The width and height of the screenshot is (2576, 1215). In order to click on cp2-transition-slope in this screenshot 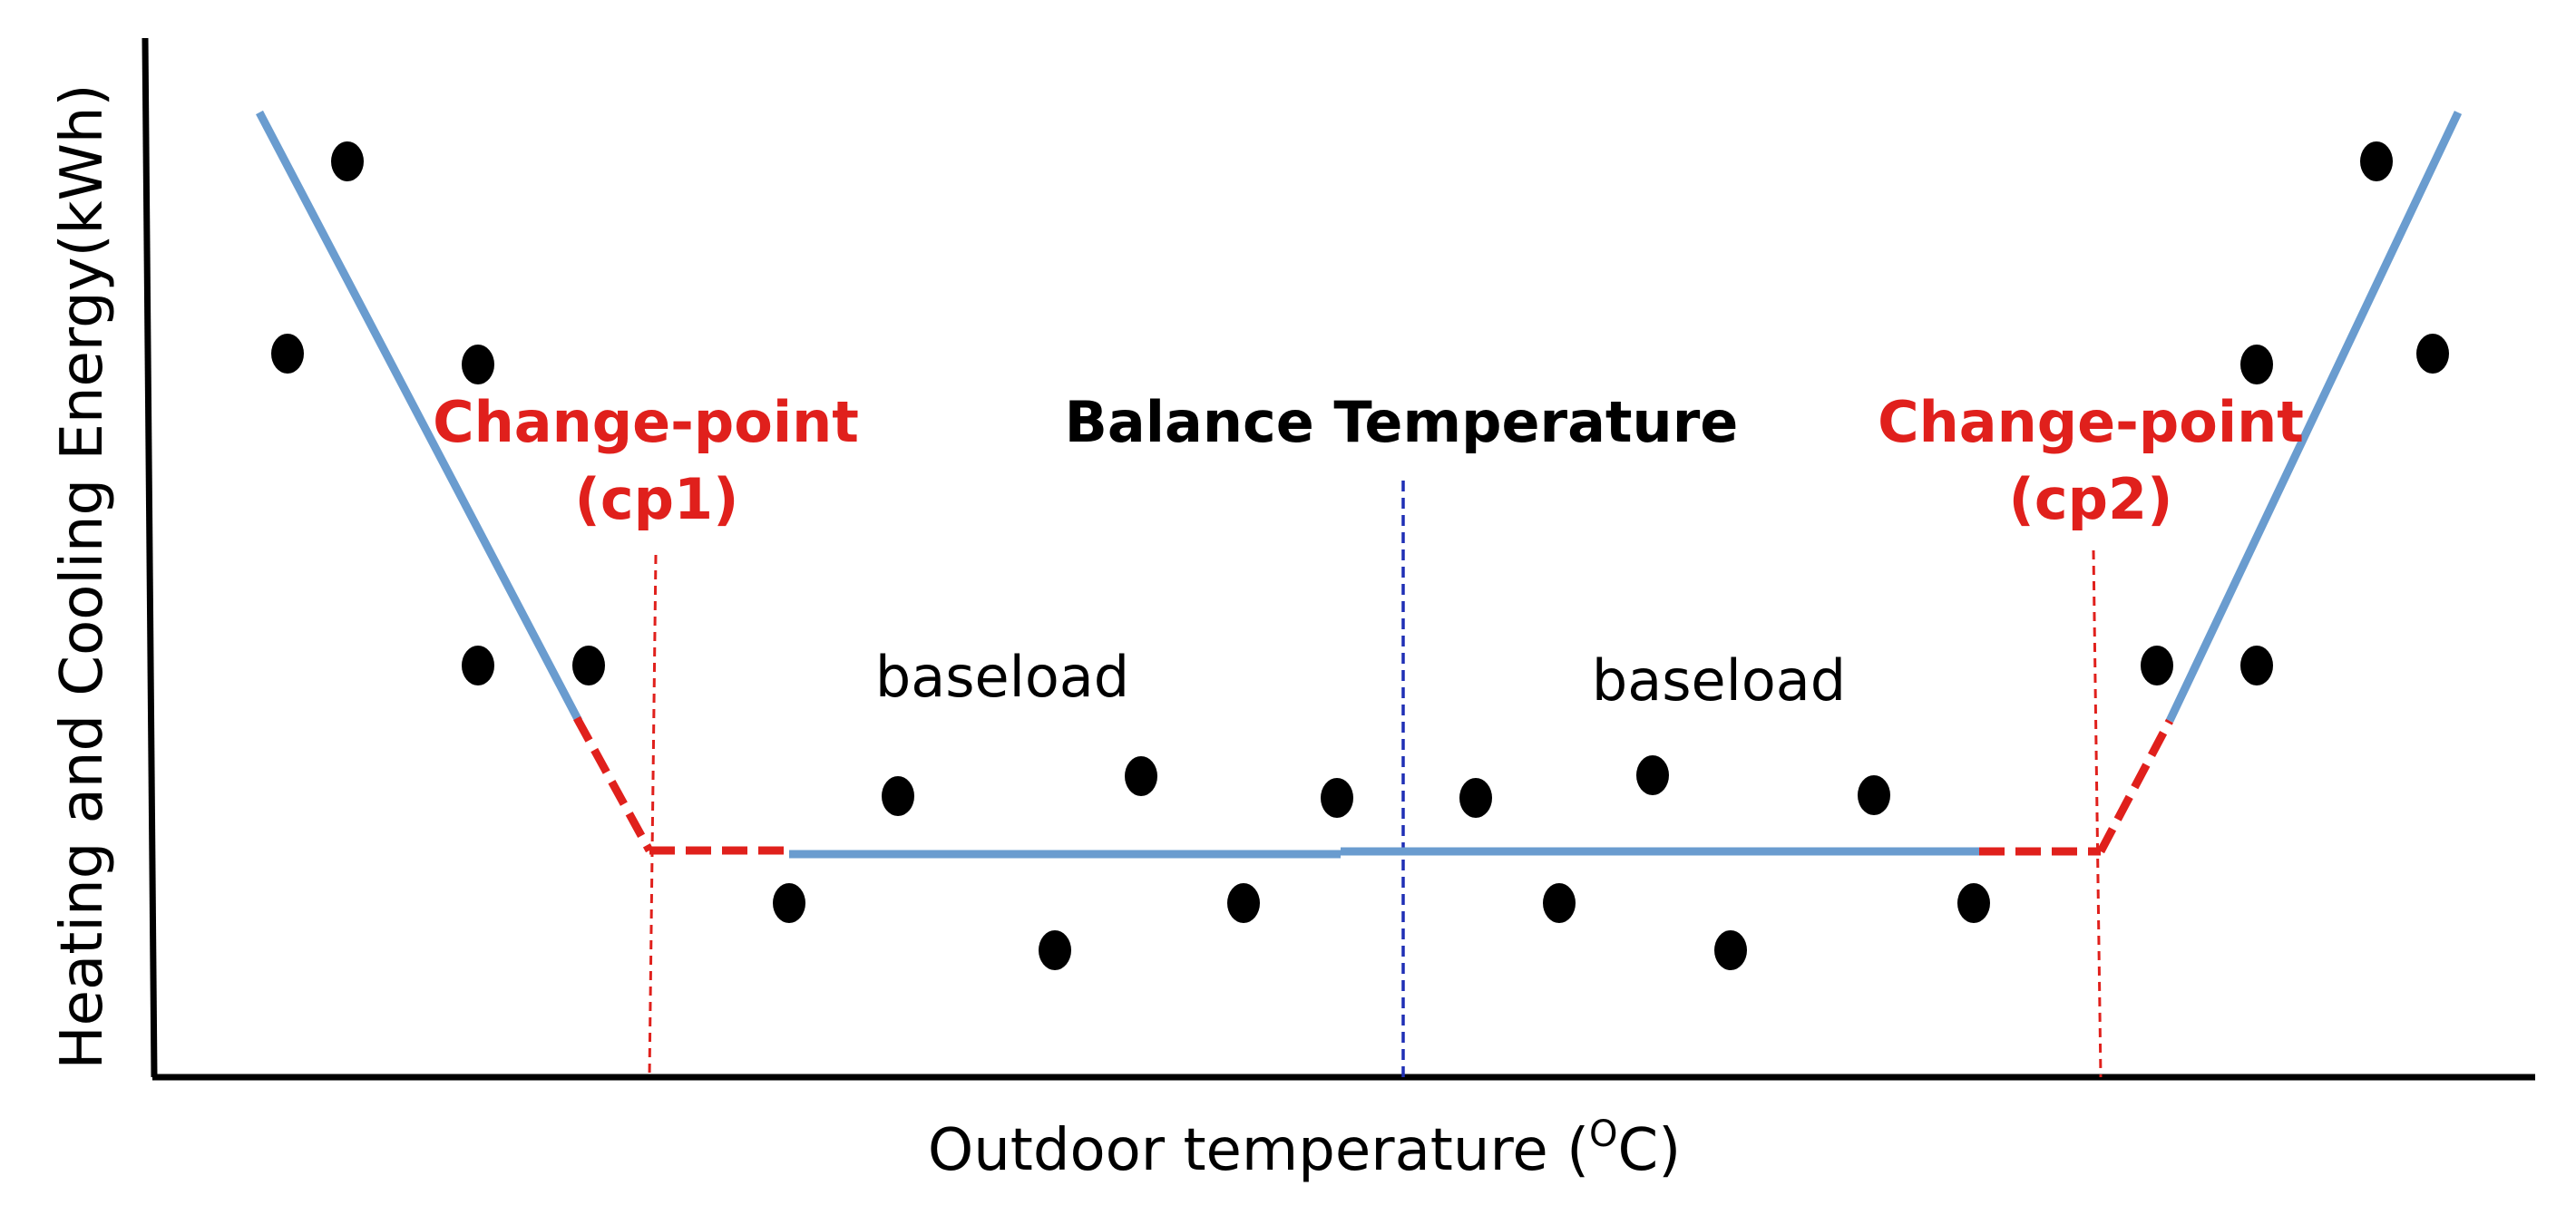, I will do `click(2135, 786)`.